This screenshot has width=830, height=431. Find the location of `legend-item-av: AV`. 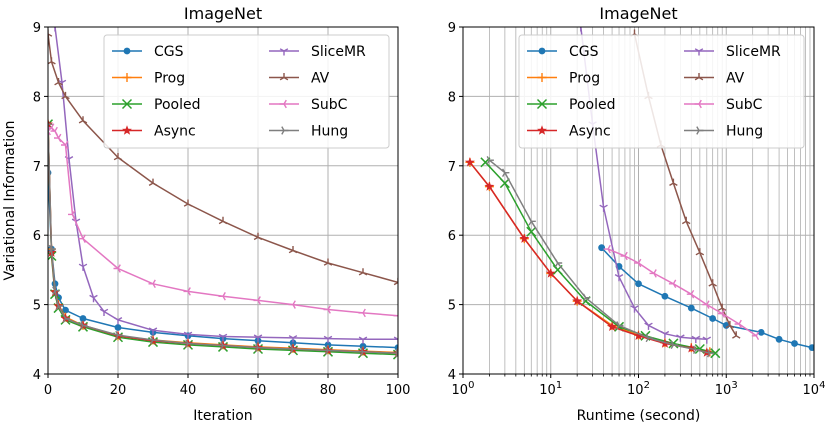

legend-item-av: AV is located at coordinates (299, 79).